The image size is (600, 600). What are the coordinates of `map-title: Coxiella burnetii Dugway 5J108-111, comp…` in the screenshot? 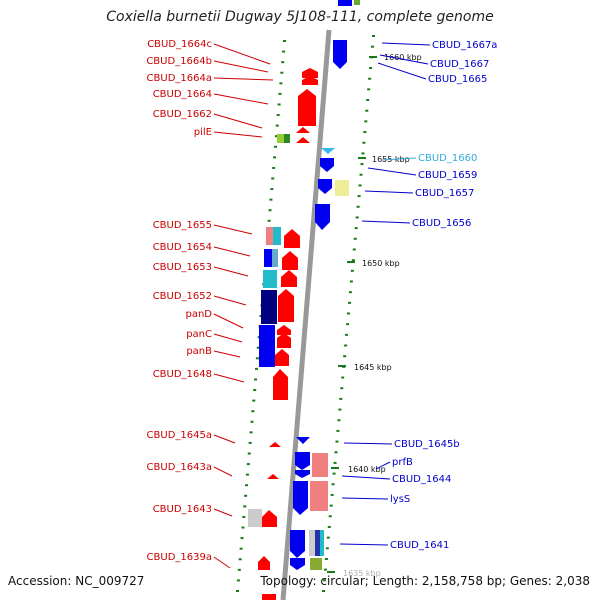 It's located at (300, 17).